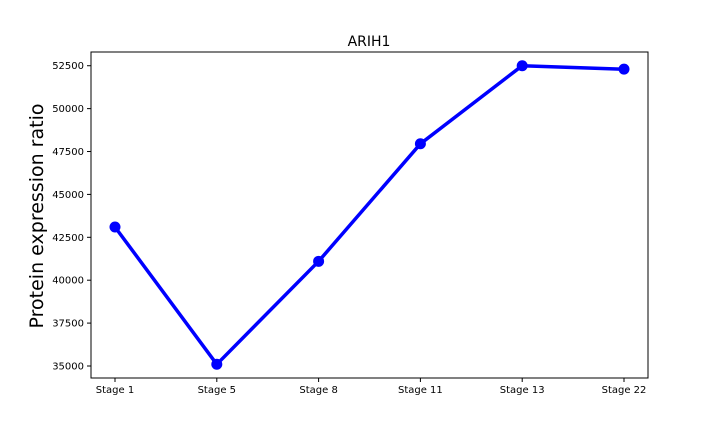 The height and width of the screenshot is (437, 720). What do you see at coordinates (217, 390) in the screenshot?
I see `x-tick-label: Stage 5` at bounding box center [217, 390].